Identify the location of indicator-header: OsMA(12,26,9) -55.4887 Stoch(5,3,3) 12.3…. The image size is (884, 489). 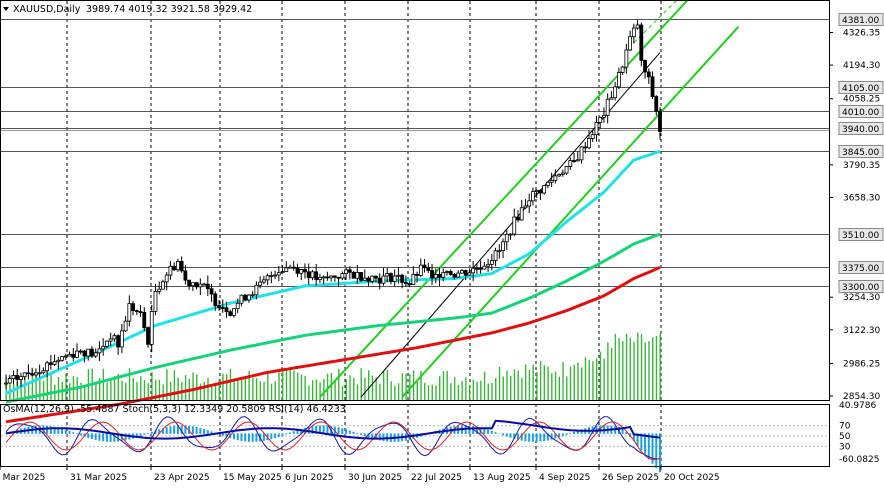
(174, 409).